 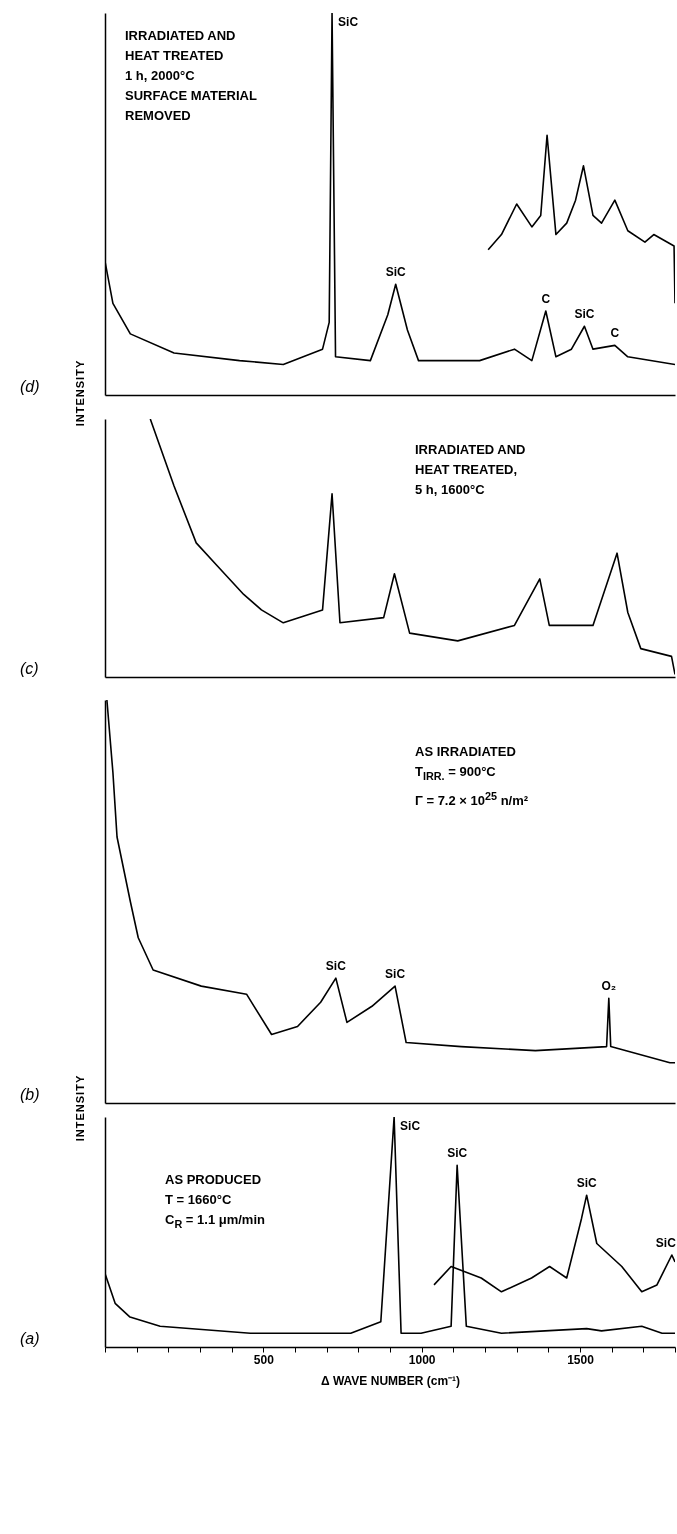 What do you see at coordinates (214, 1180) in the screenshot?
I see `annotation: AS PRODUCED` at bounding box center [214, 1180].